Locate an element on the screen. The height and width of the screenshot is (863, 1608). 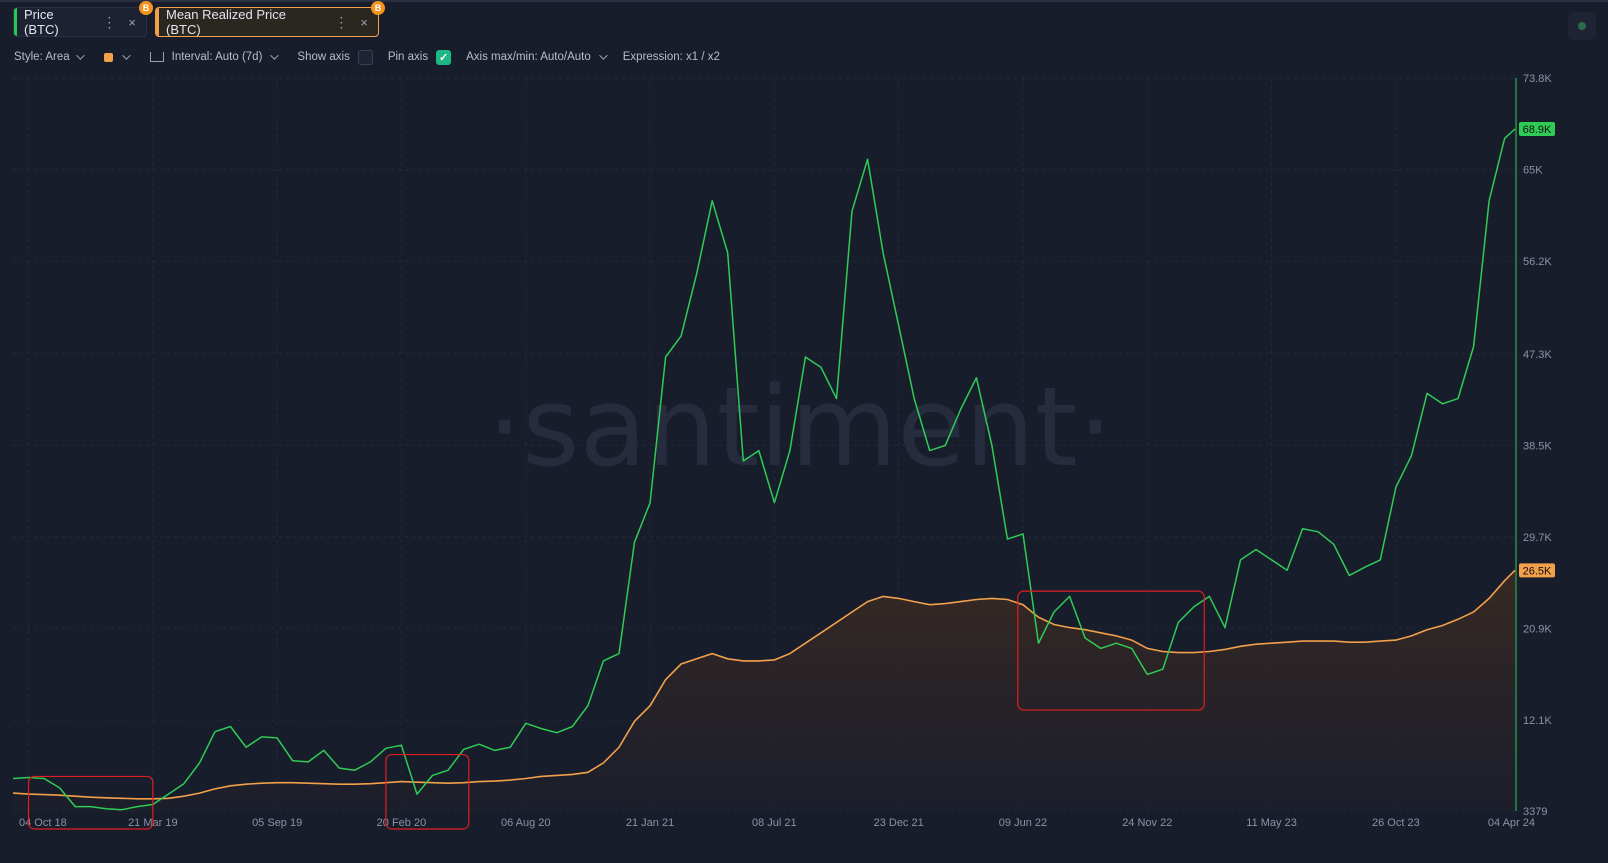
settings-dot-button is located at coordinates (1582, 26).